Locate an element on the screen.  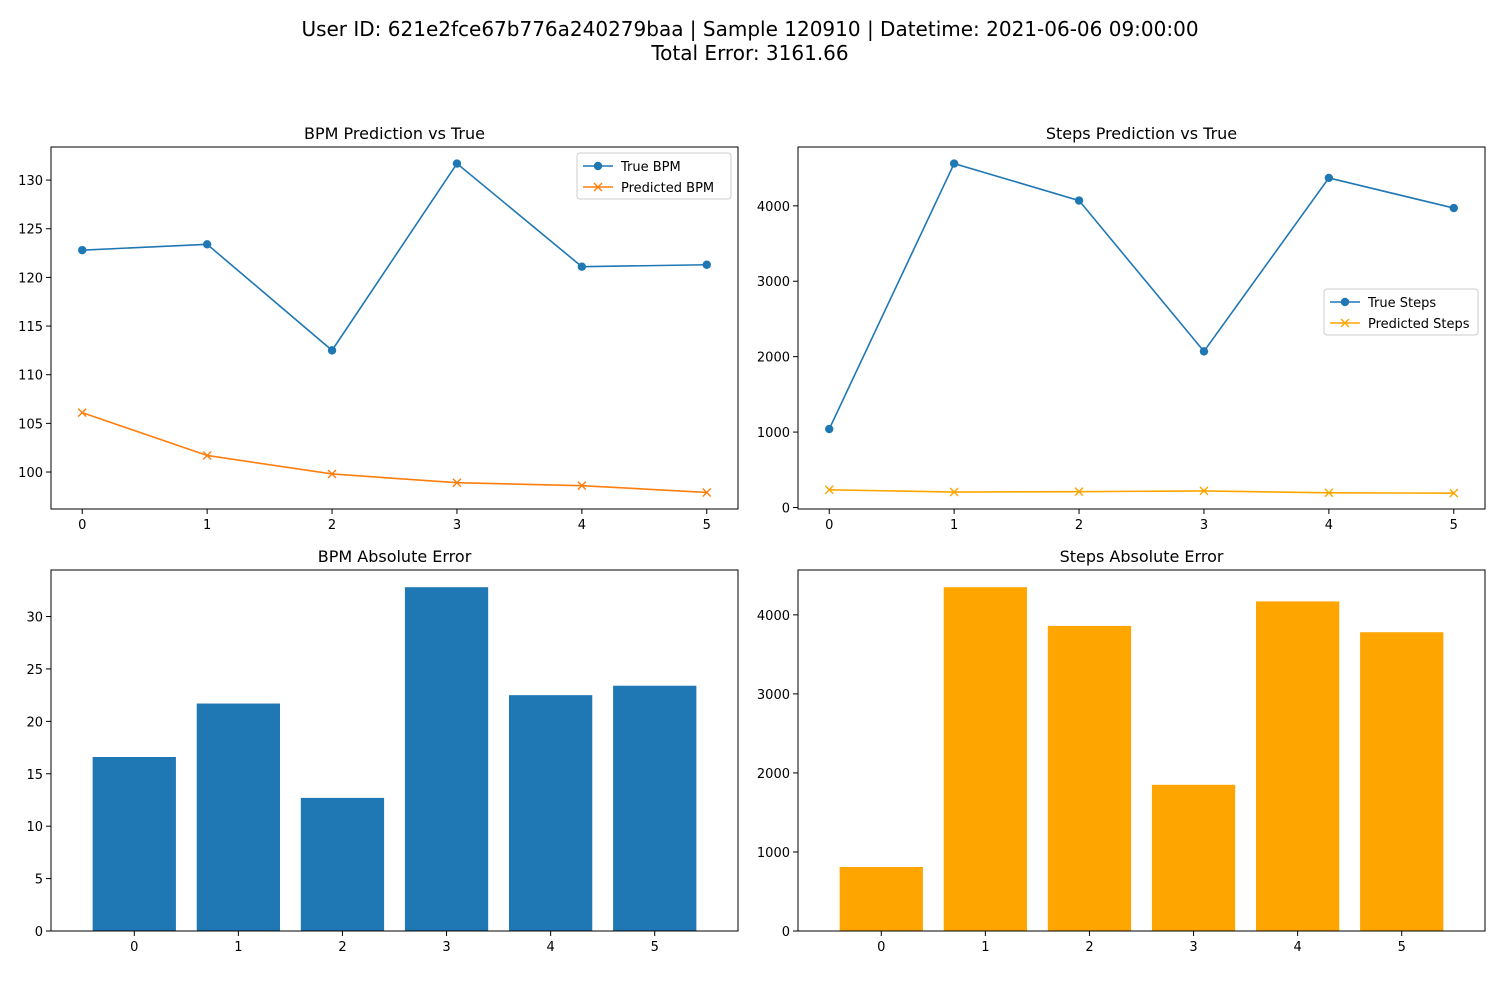
y-tick-label: 25 is located at coordinates (34, 670).